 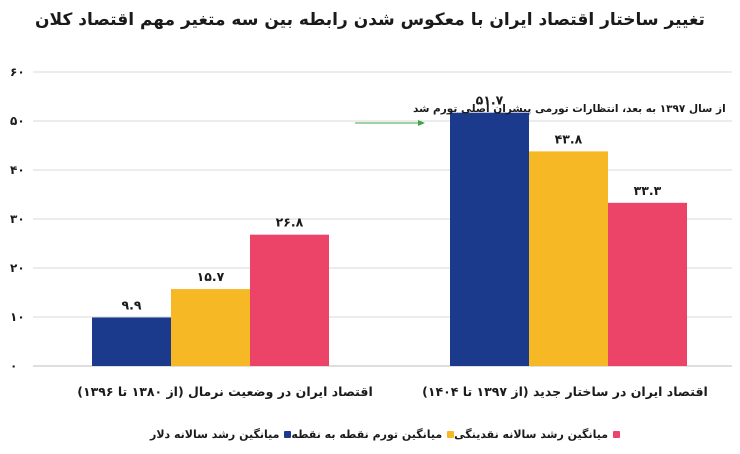 I want to click on legend-swatch-inflation, so click(x=451, y=434).